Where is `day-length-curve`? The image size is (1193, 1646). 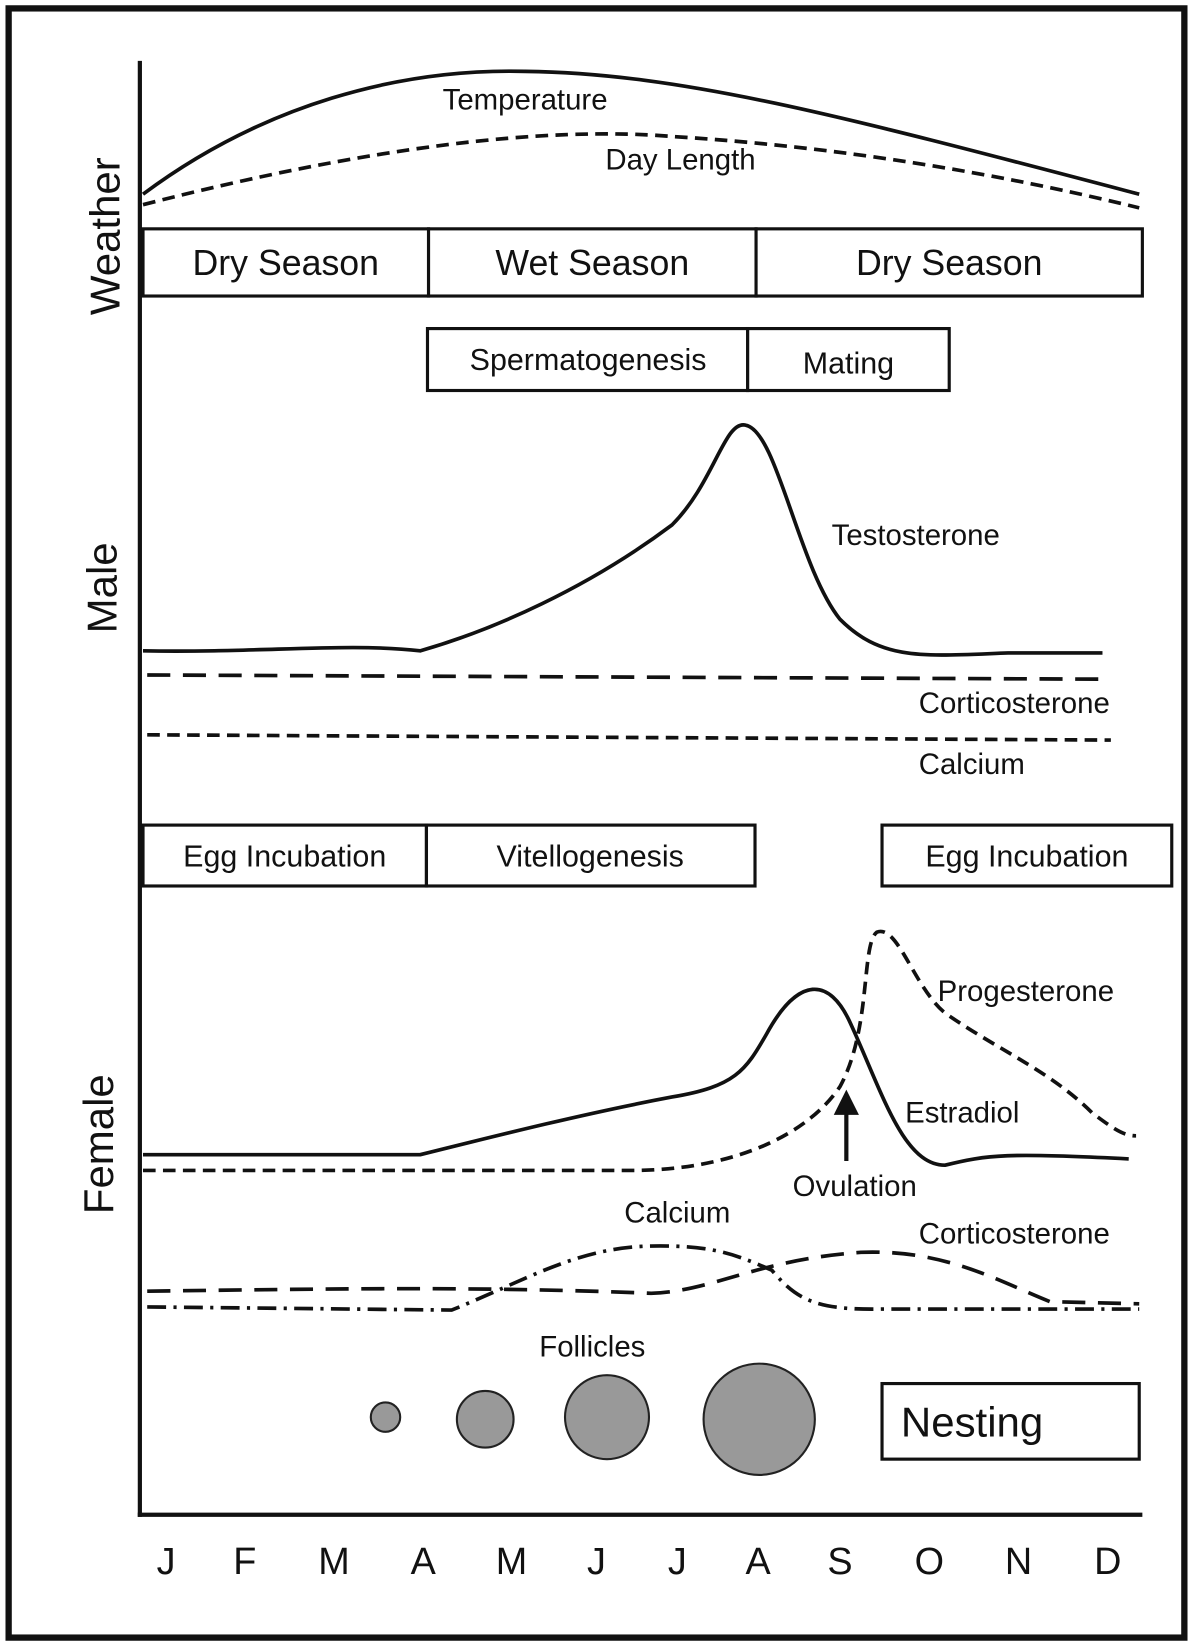
day-length-curve is located at coordinates (641, 171).